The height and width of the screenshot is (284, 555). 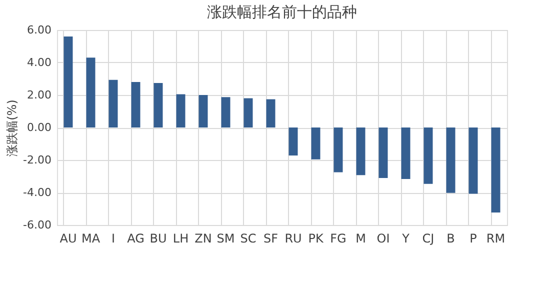 What do you see at coordinates (316, 239) in the screenshot?
I see `x-tick-label: PK` at bounding box center [316, 239].